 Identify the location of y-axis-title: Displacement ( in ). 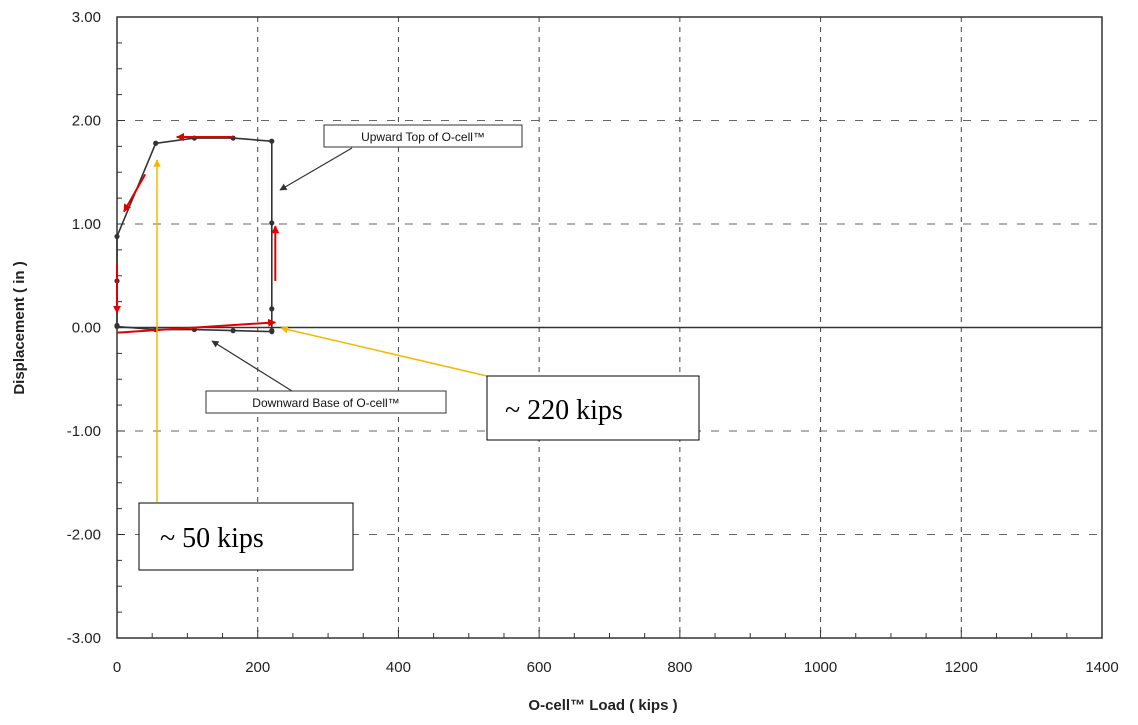
(19, 327).